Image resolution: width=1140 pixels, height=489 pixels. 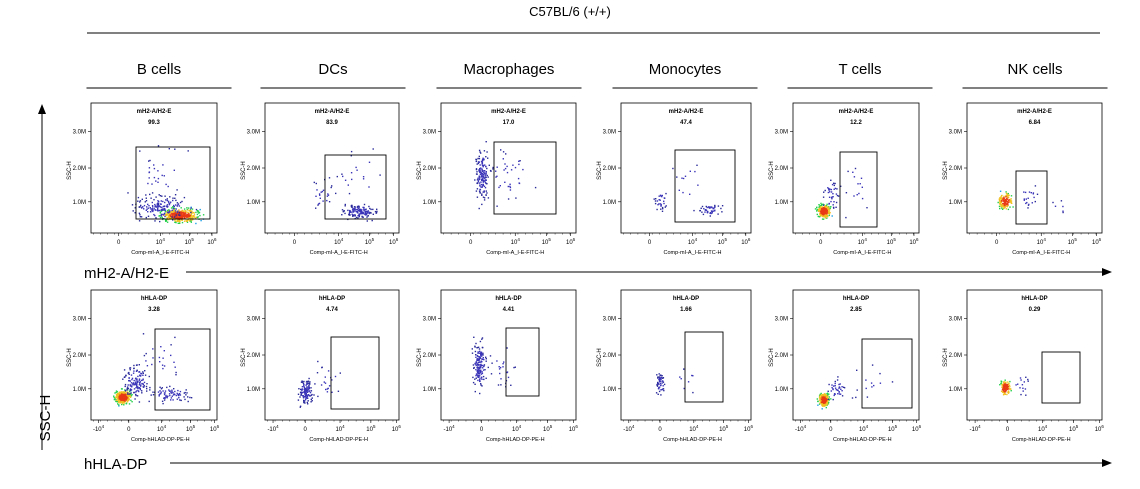 What do you see at coordinates (914, 241) in the screenshot?
I see `x-tick-label: 10⁶` at bounding box center [914, 241].